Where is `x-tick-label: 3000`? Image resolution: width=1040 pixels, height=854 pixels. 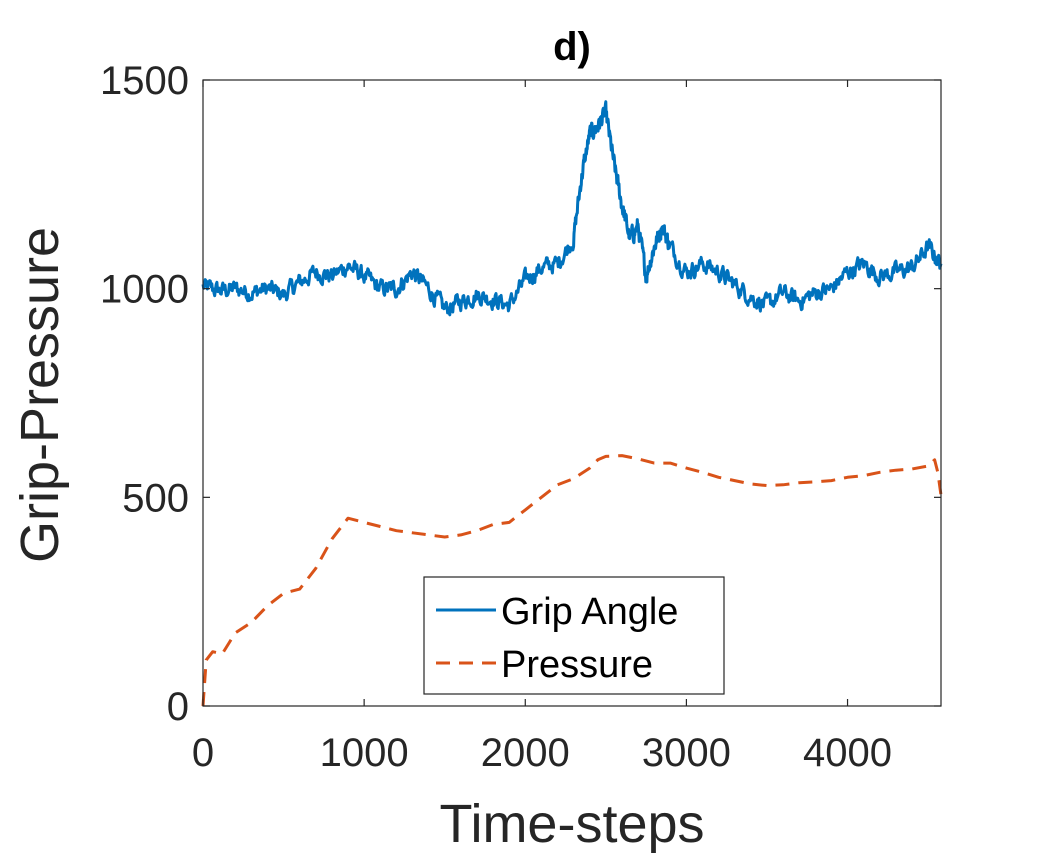
x-tick-label: 3000 is located at coordinates (686, 753).